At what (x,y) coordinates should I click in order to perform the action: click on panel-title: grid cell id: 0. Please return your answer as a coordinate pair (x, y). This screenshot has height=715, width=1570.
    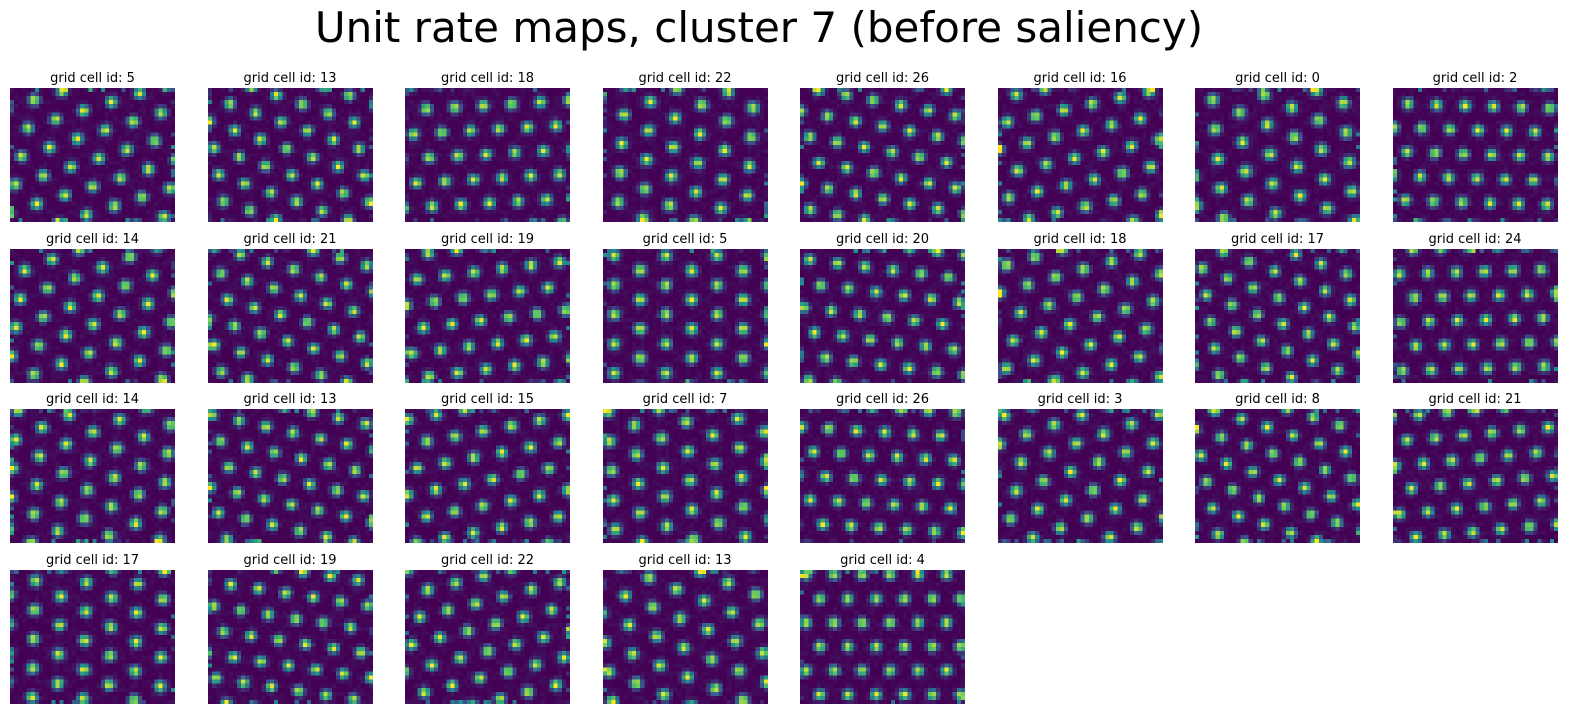
    Looking at the image, I should click on (1277, 78).